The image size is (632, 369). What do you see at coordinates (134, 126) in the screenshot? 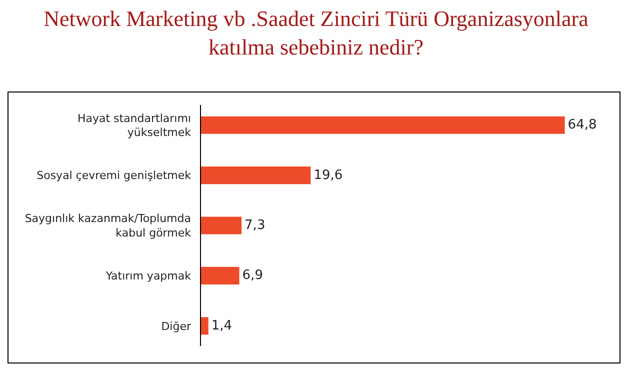
I see `y-tick-label: Hayat standartlarımı yükseltmek` at bounding box center [134, 126].